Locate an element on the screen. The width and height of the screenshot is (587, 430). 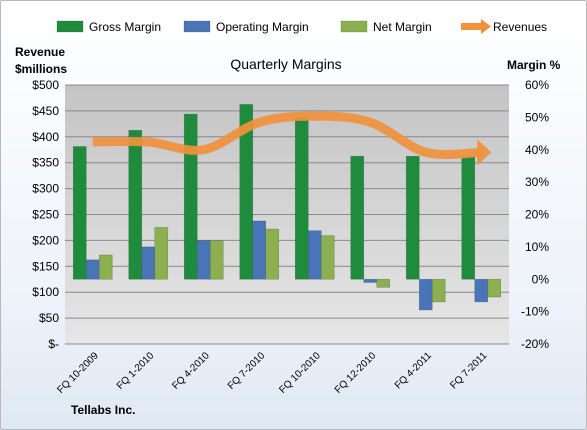
right-axis-ticks: -20% -10% 0% 10% 20% 30% 40% 50% 60% is located at coordinates (535, 214).